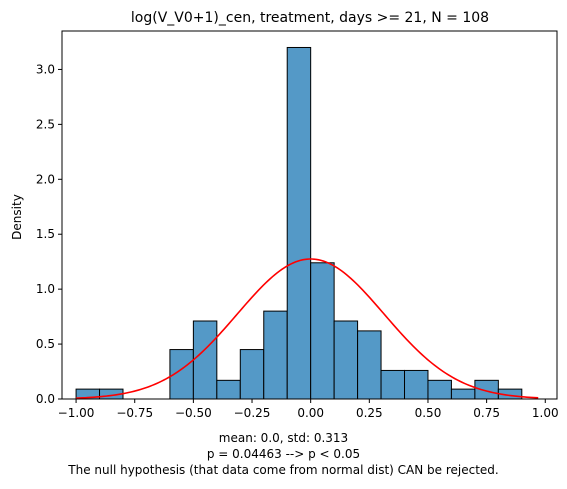 The height and width of the screenshot is (489, 567). What do you see at coordinates (283, 454) in the screenshot?
I see `caption-p-value: p = 0.04463 --> p < 0.05` at bounding box center [283, 454].